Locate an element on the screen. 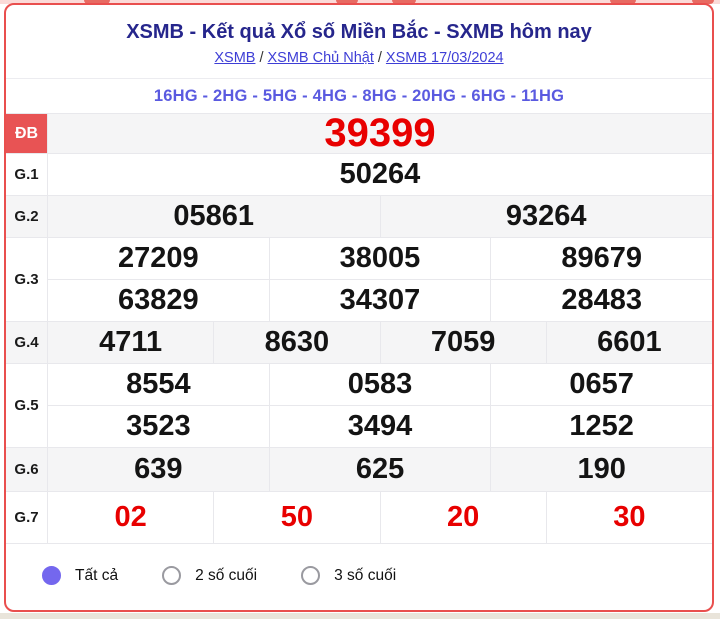 The width and height of the screenshot is (720, 619). row-prize-4: G.4 4711 8630 7059 6601 is located at coordinates (359, 342).